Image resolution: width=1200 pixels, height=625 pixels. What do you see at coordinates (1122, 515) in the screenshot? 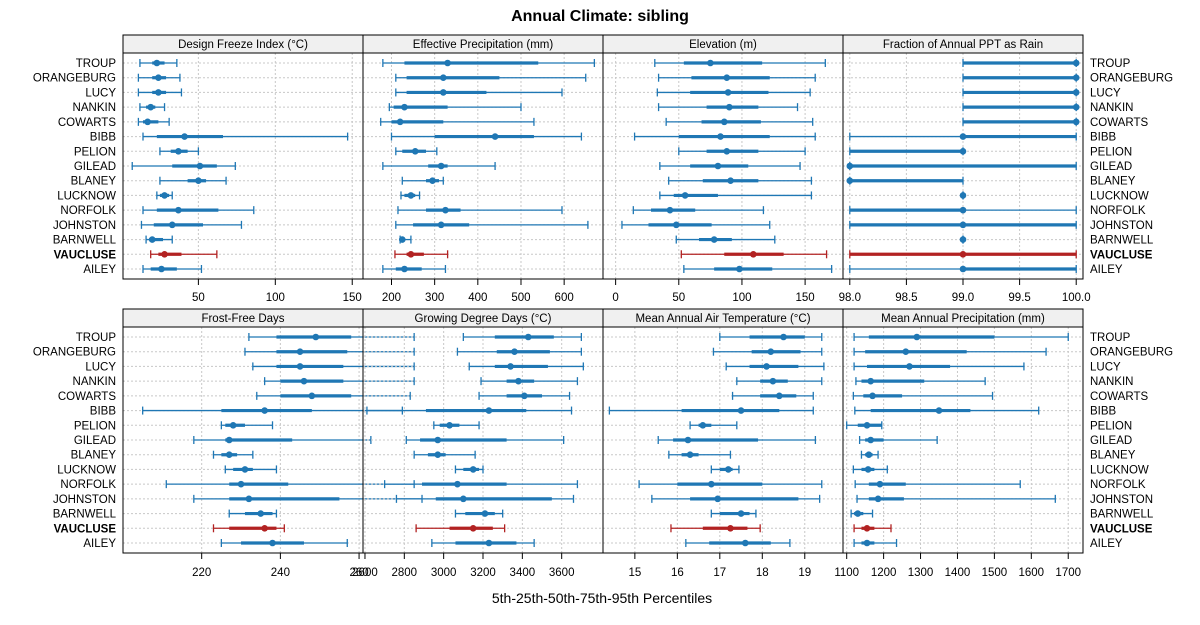
I see `row-label-right: BARNWELL` at bounding box center [1122, 515].